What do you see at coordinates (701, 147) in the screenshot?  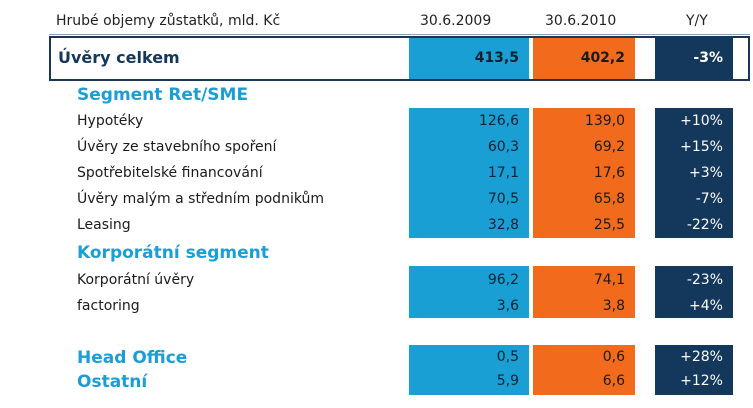 I see `stavebni-sporeni-yy: +15%` at bounding box center [701, 147].